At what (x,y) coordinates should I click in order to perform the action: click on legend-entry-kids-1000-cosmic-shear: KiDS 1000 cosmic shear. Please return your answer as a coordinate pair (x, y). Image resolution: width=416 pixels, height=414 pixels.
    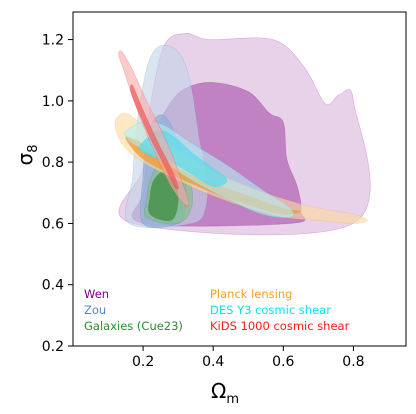
    Looking at the image, I should click on (280, 326).